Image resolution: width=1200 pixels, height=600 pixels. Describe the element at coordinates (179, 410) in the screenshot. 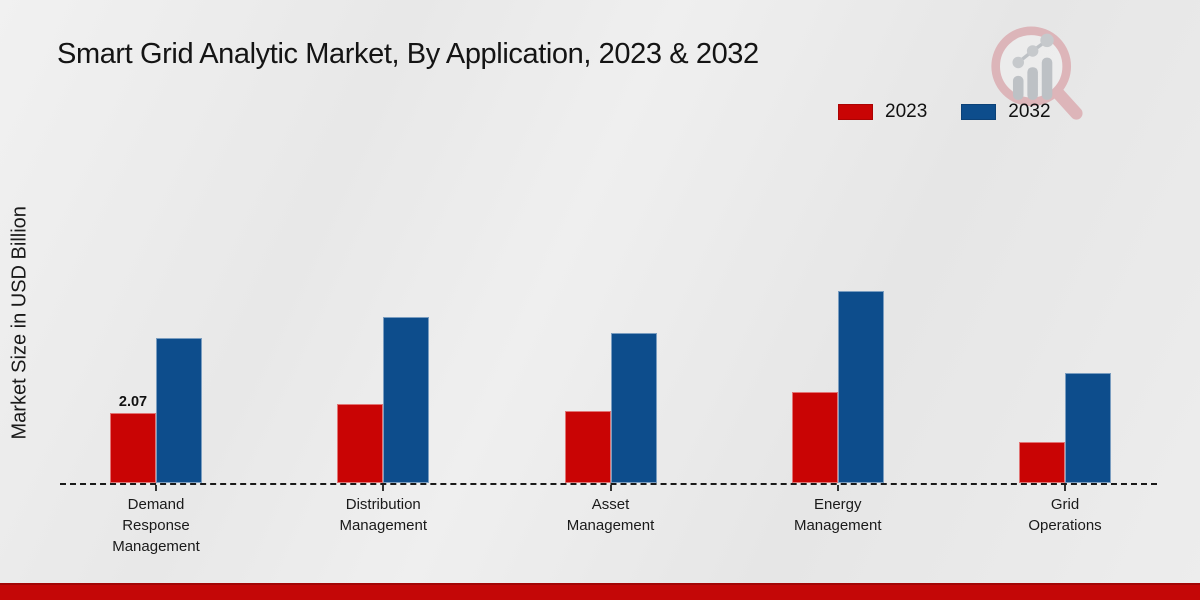

I see `bar-2032-demand-response-management` at that location.